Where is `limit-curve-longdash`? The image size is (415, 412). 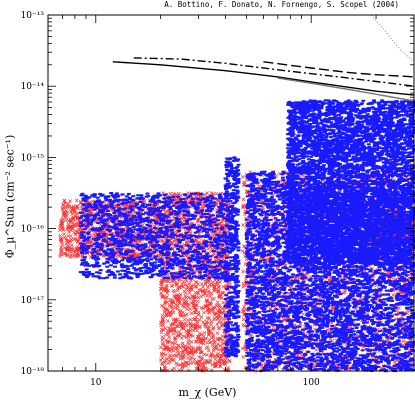 limit-curve-longdash is located at coordinates (339, 69).